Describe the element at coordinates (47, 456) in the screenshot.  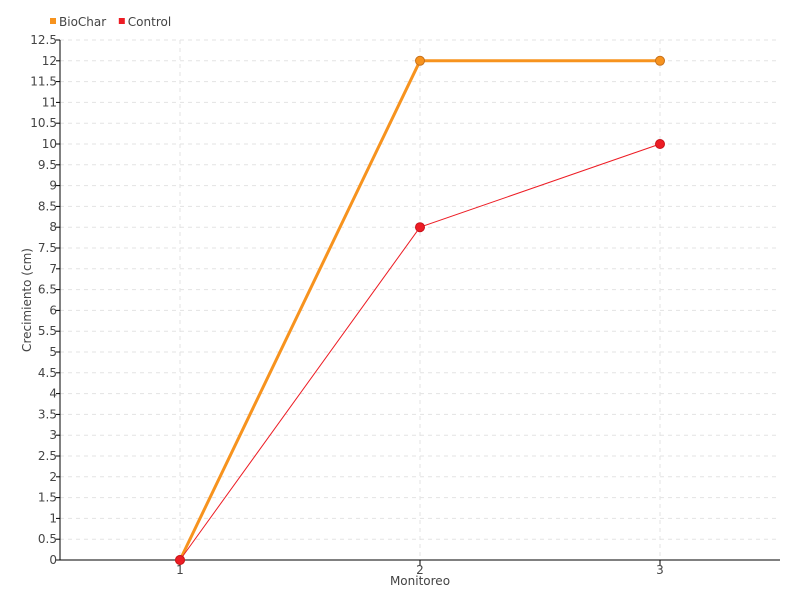
I see `y-tick-label: 2.5` at that location.